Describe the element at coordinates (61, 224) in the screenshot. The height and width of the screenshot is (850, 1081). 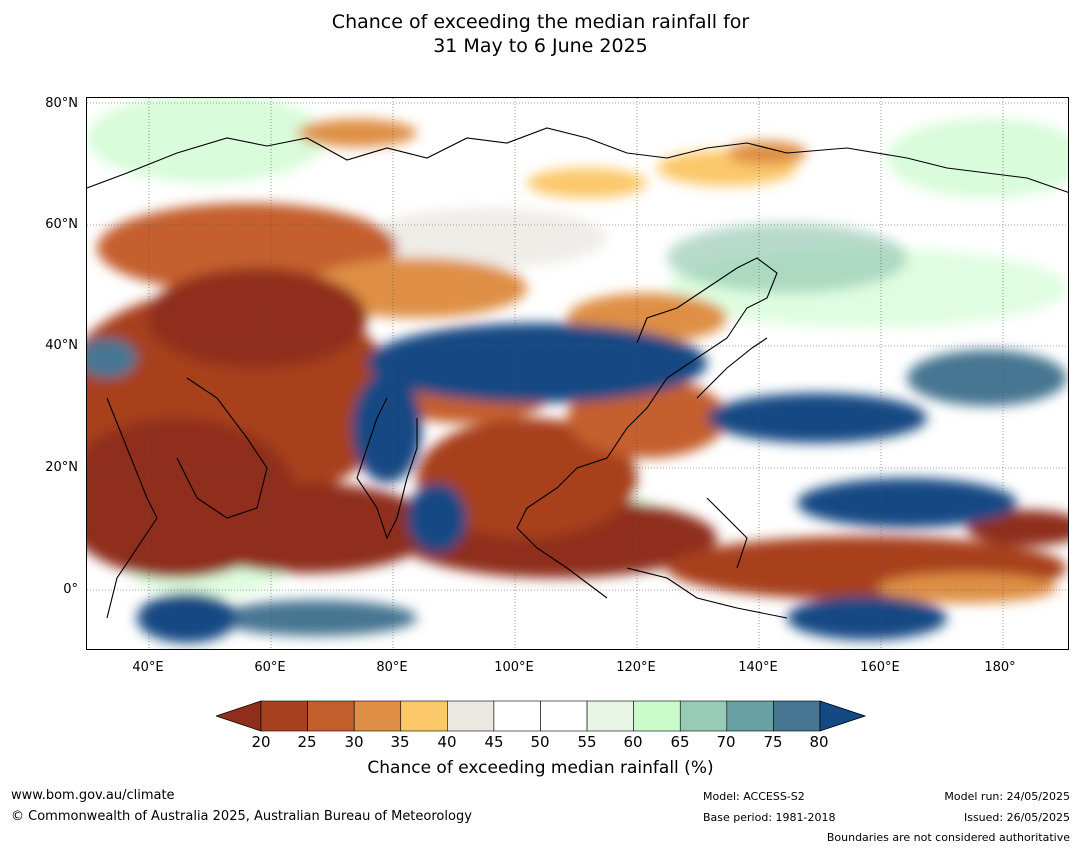
I see `lat-label-60n: 60°N` at that location.